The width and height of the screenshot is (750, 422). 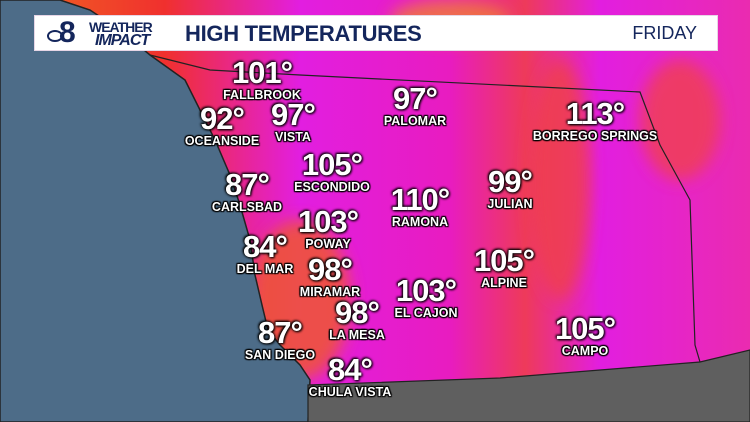 What do you see at coordinates (121, 27) in the screenshot?
I see `logo-weather: WEATHER` at bounding box center [121, 27].